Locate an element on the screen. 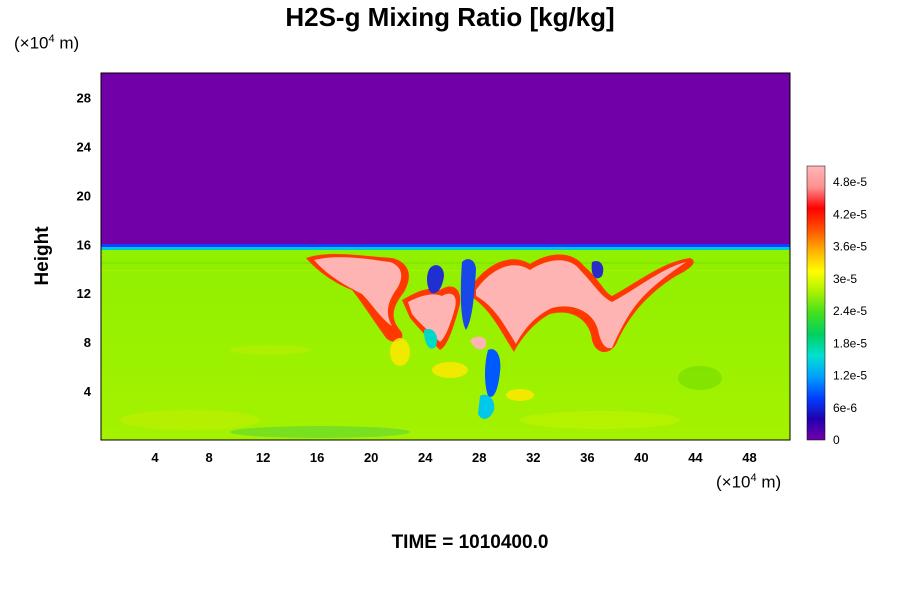 This screenshot has width=900, height=600. x-axis-unit: (×104 m) is located at coordinates (749, 482).